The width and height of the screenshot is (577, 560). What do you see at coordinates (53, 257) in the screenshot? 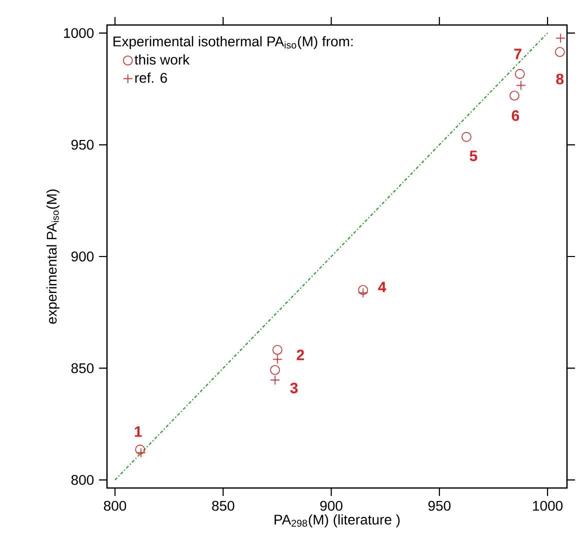
I see `y-axis-title: experimental PA$_{iso}$(M)` at bounding box center [53, 257].